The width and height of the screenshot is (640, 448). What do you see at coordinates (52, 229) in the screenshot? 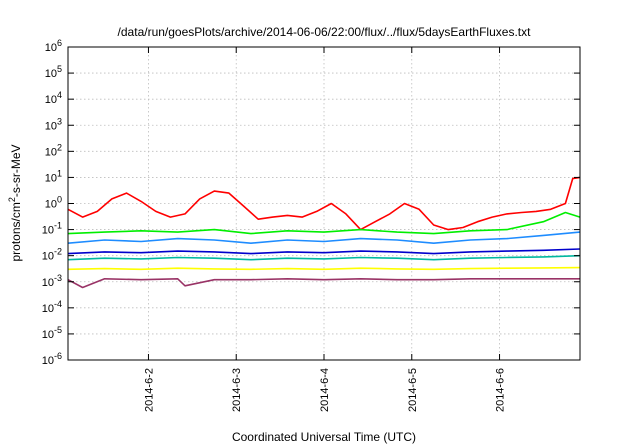
I see `y-tick-label: 10⁻¹` at bounding box center [52, 229].